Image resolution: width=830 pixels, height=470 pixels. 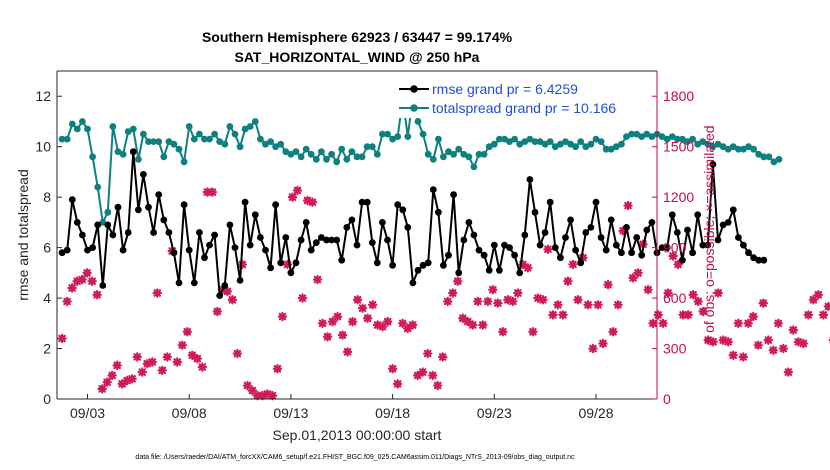 What do you see at coordinates (23, 235) in the screenshot?
I see `y-axis-left-label: rmse and totalspread` at bounding box center [23, 235].